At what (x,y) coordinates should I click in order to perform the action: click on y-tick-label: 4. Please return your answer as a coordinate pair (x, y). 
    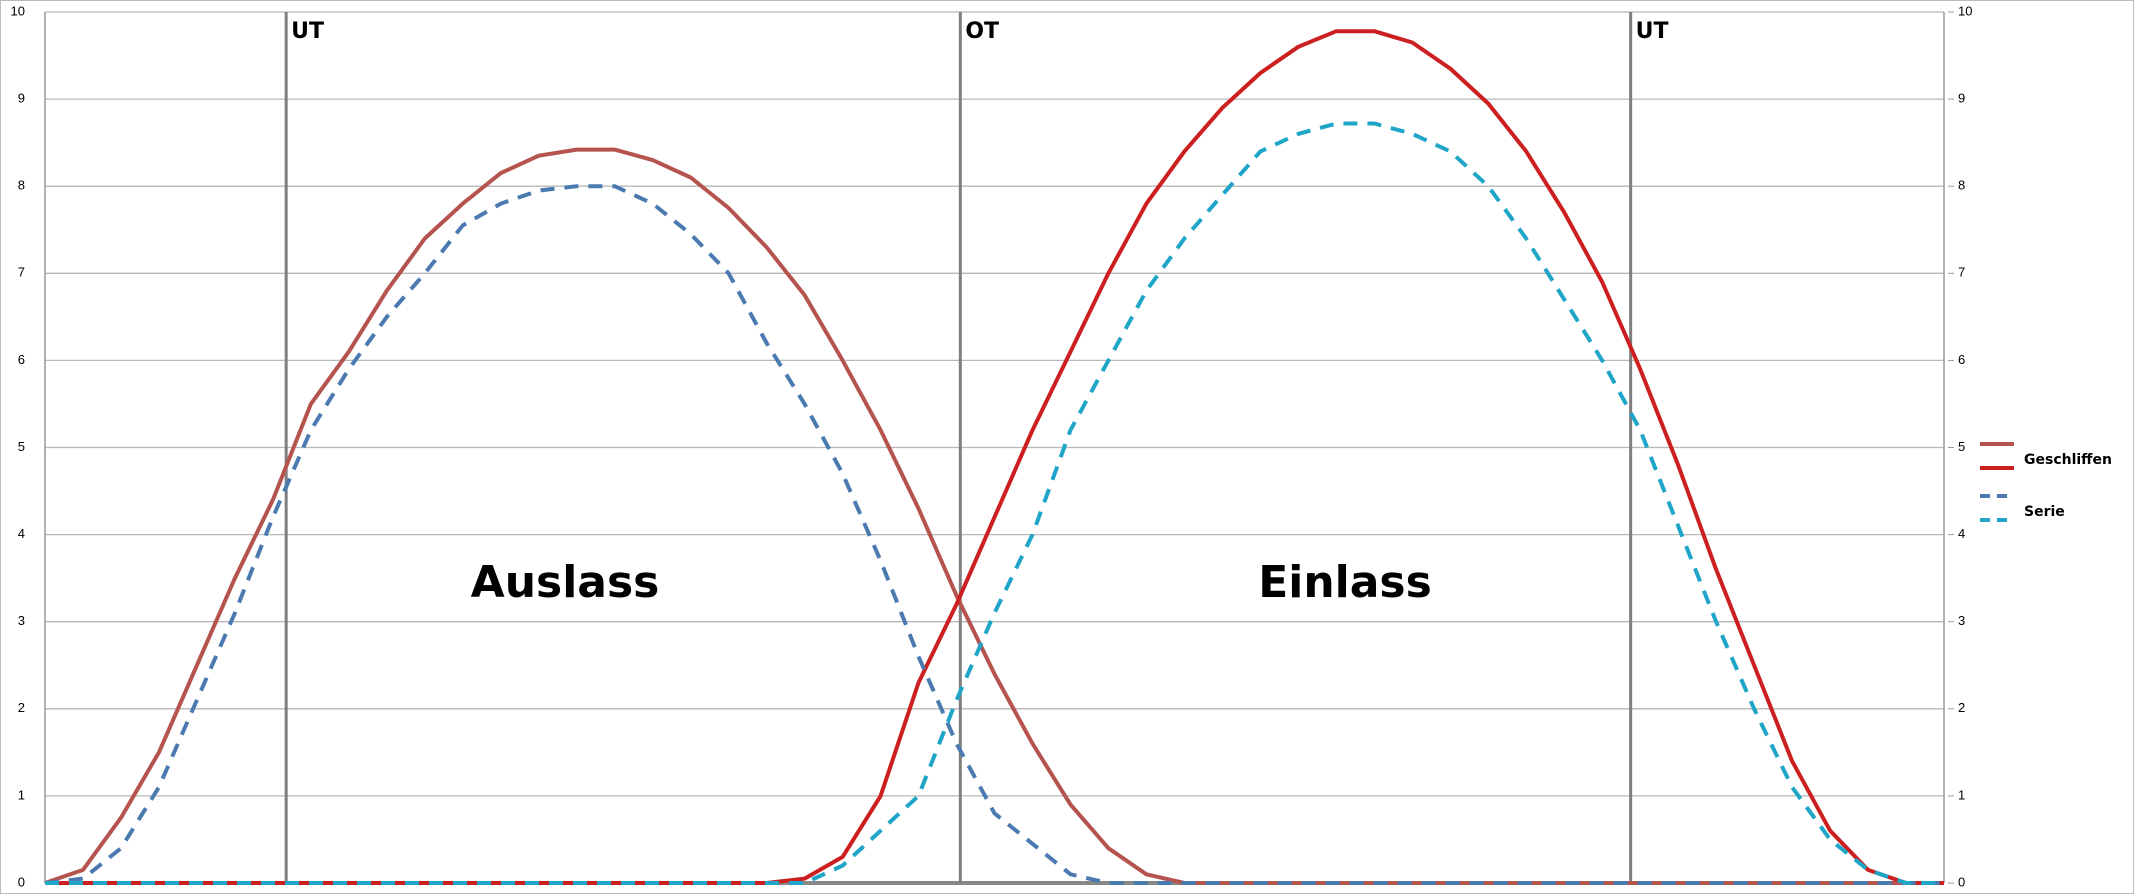
    Looking at the image, I should click on (21, 533).